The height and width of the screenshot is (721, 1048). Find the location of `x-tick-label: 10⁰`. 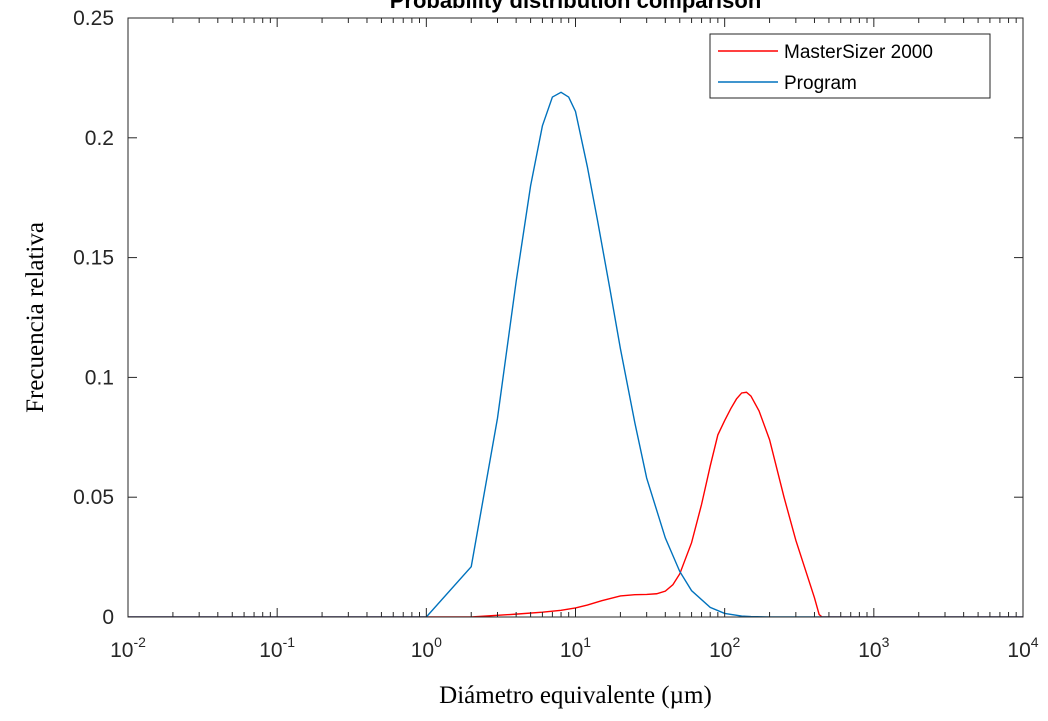

x-tick-label: 10⁰ is located at coordinates (426, 648).